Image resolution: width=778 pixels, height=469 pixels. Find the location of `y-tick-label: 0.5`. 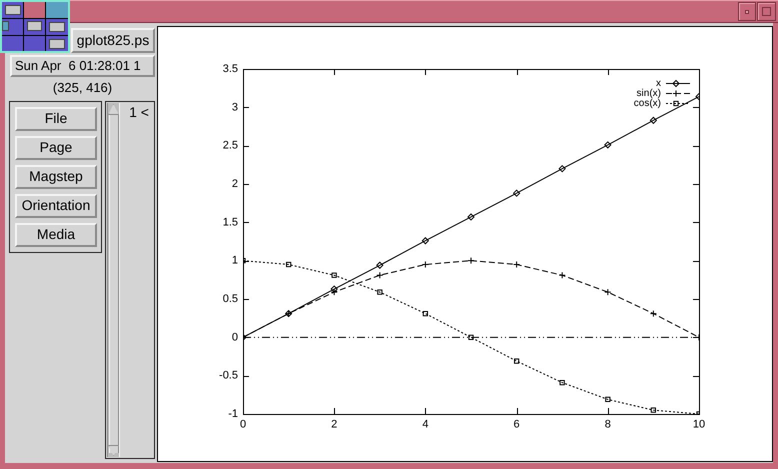

y-tick-label: 0.5 is located at coordinates (230, 299).